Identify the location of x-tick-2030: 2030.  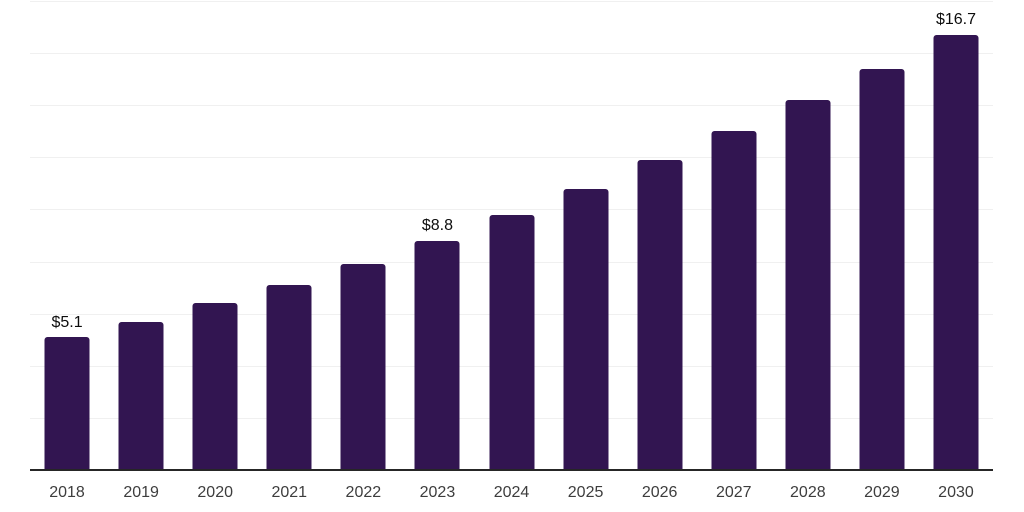
(956, 492).